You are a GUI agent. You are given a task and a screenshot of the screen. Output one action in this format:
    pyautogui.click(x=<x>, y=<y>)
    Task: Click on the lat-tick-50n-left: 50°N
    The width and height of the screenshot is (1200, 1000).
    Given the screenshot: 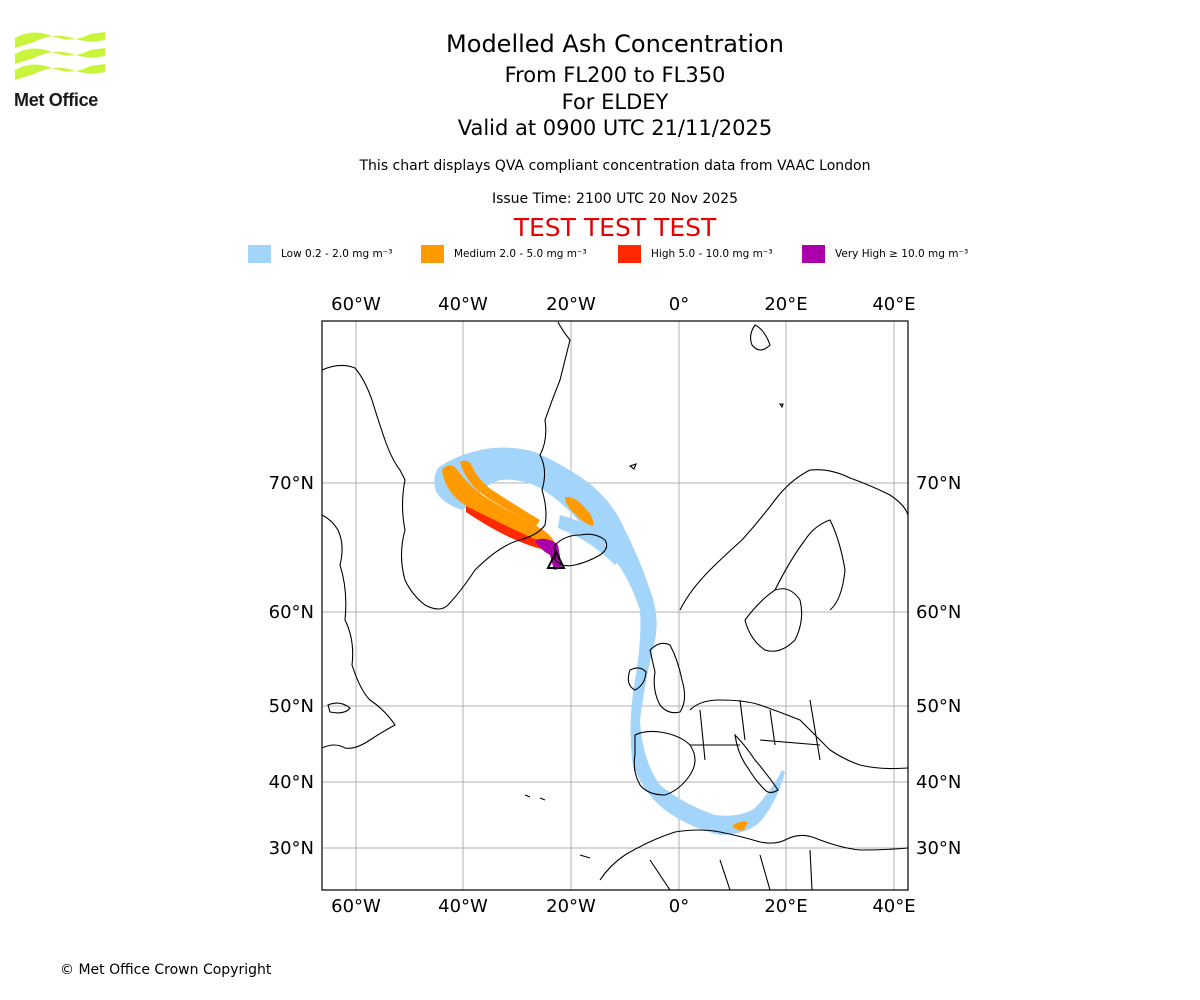 What is the action you would take?
    pyautogui.click(x=291, y=706)
    